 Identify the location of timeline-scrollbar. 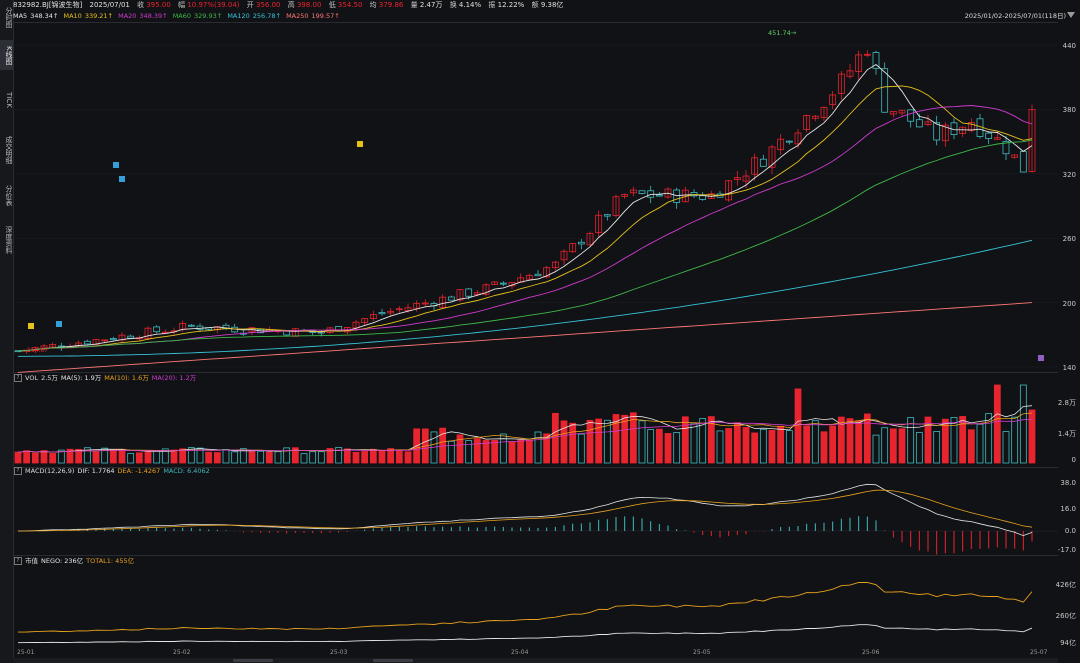
(535, 660).